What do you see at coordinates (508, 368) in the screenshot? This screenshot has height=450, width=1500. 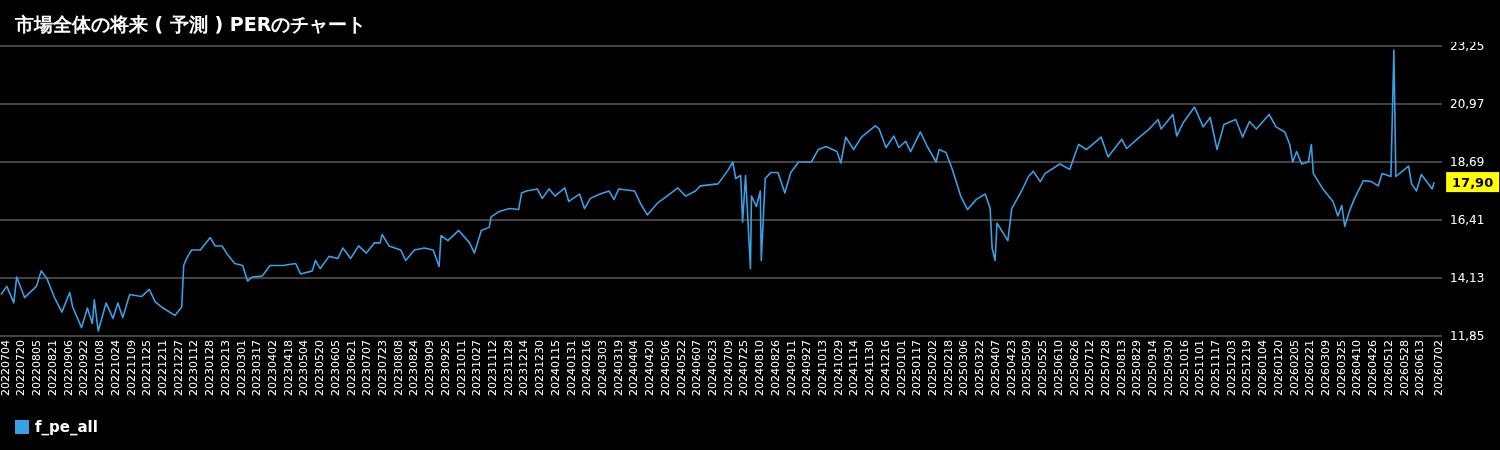 I see `x-tick-label: 20231128` at bounding box center [508, 368].